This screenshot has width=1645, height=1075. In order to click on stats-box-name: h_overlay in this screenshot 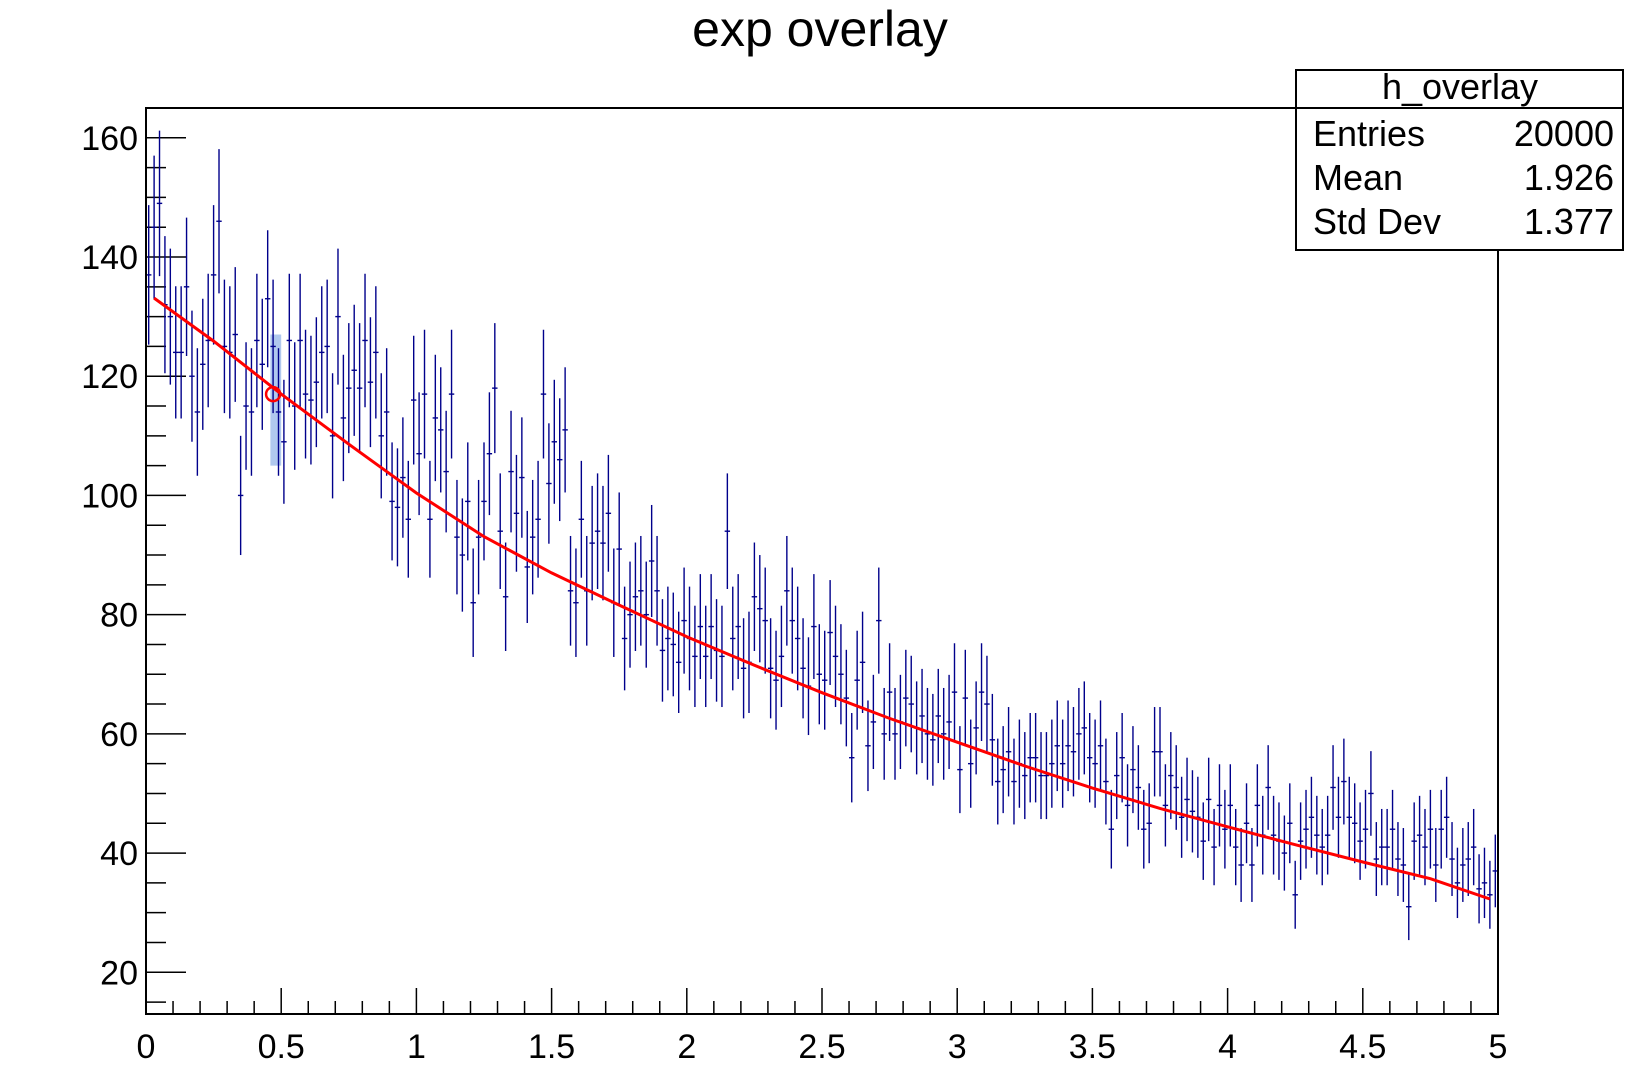, I will do `click(1460, 86)`.